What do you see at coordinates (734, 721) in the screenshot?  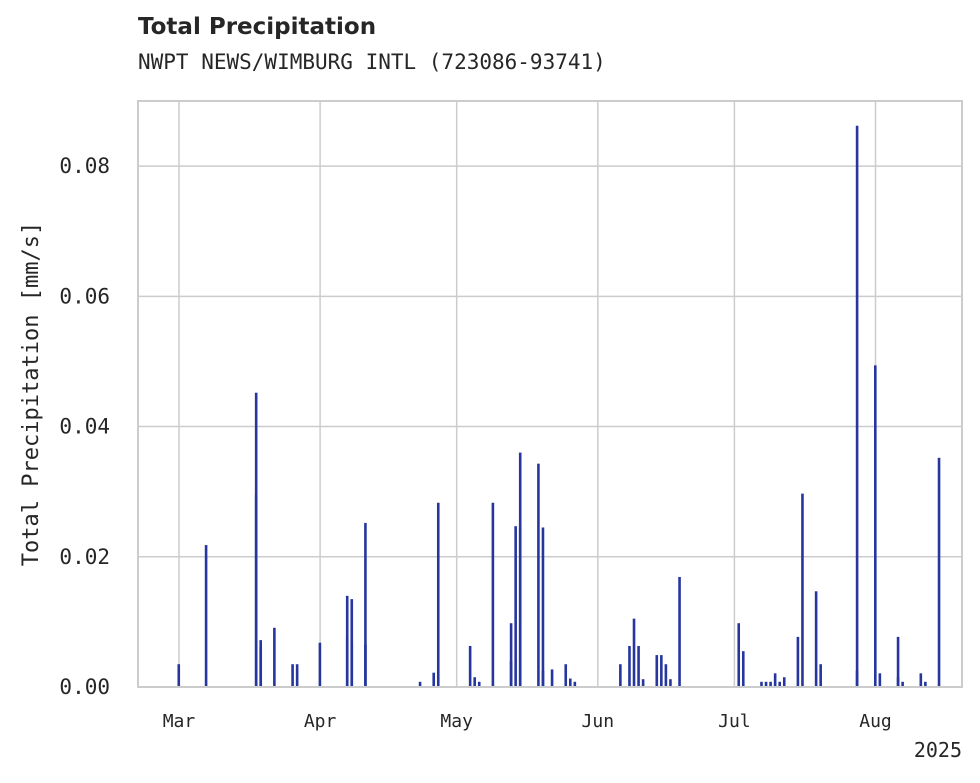 I see `x-tick-label: Jul` at bounding box center [734, 721].